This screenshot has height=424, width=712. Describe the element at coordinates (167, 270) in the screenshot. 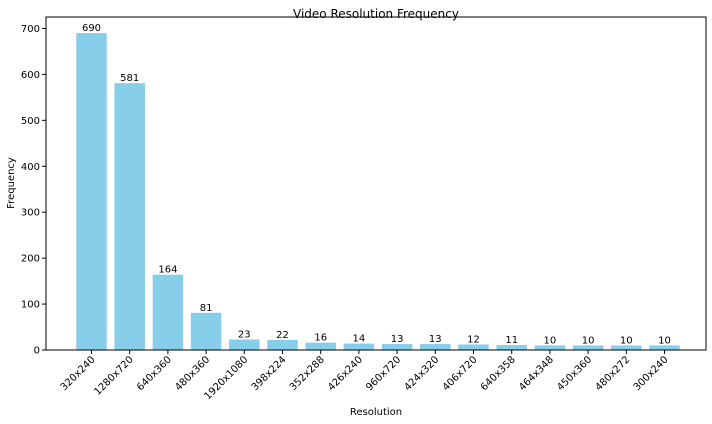

I see `bar-value-label: 164` at that location.